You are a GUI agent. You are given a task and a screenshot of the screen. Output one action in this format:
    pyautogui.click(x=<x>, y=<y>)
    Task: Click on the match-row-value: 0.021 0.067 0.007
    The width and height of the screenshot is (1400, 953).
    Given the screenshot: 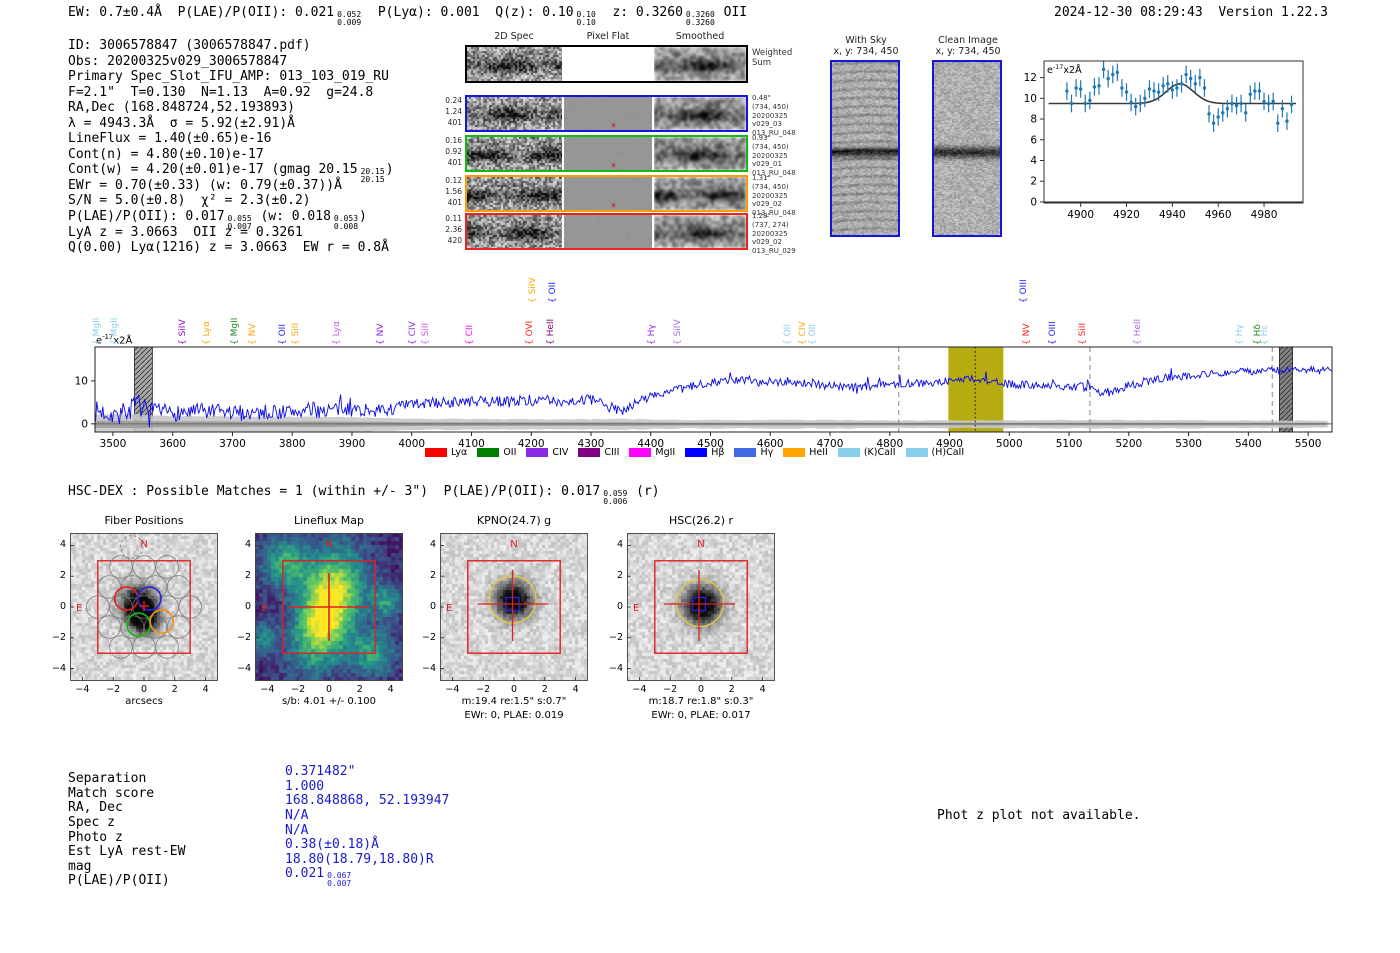 What is the action you would take?
    pyautogui.click(x=318, y=877)
    